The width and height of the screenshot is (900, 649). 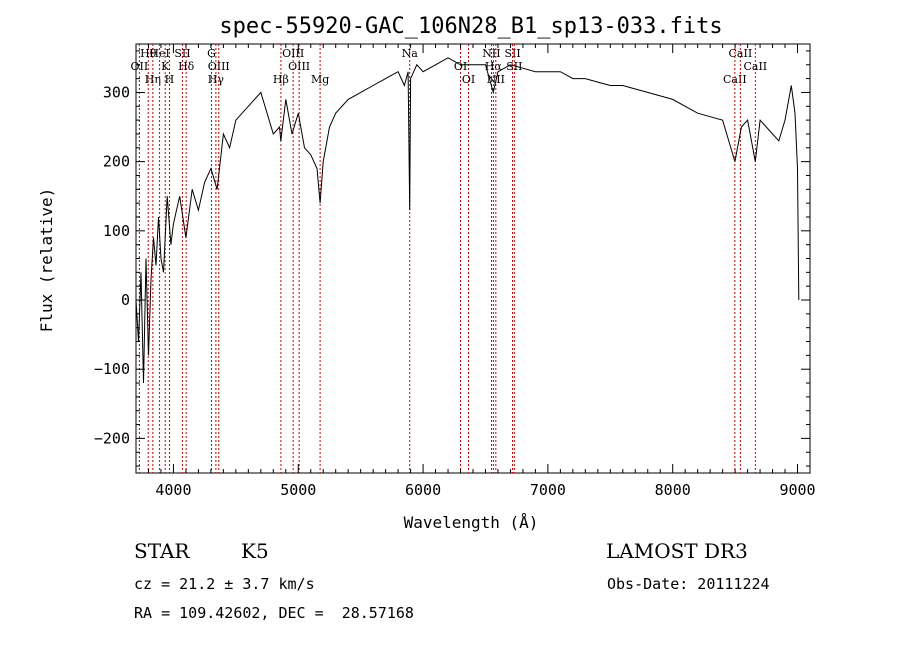 What do you see at coordinates (224, 584) in the screenshot?
I see `redshift-cz: cz = 21.2 ± 3.7 km/s` at bounding box center [224, 584].